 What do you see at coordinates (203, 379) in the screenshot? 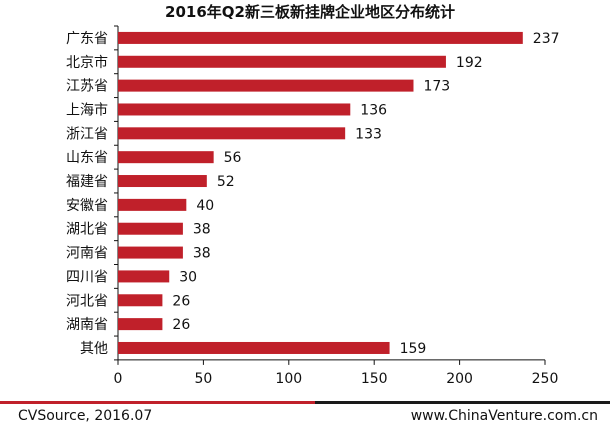
I see `x-tick-label: 50` at bounding box center [203, 379].